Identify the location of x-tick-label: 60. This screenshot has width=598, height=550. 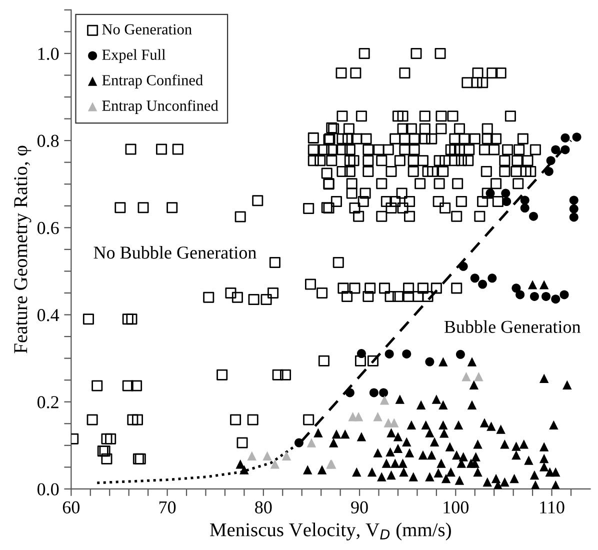
(71, 507).